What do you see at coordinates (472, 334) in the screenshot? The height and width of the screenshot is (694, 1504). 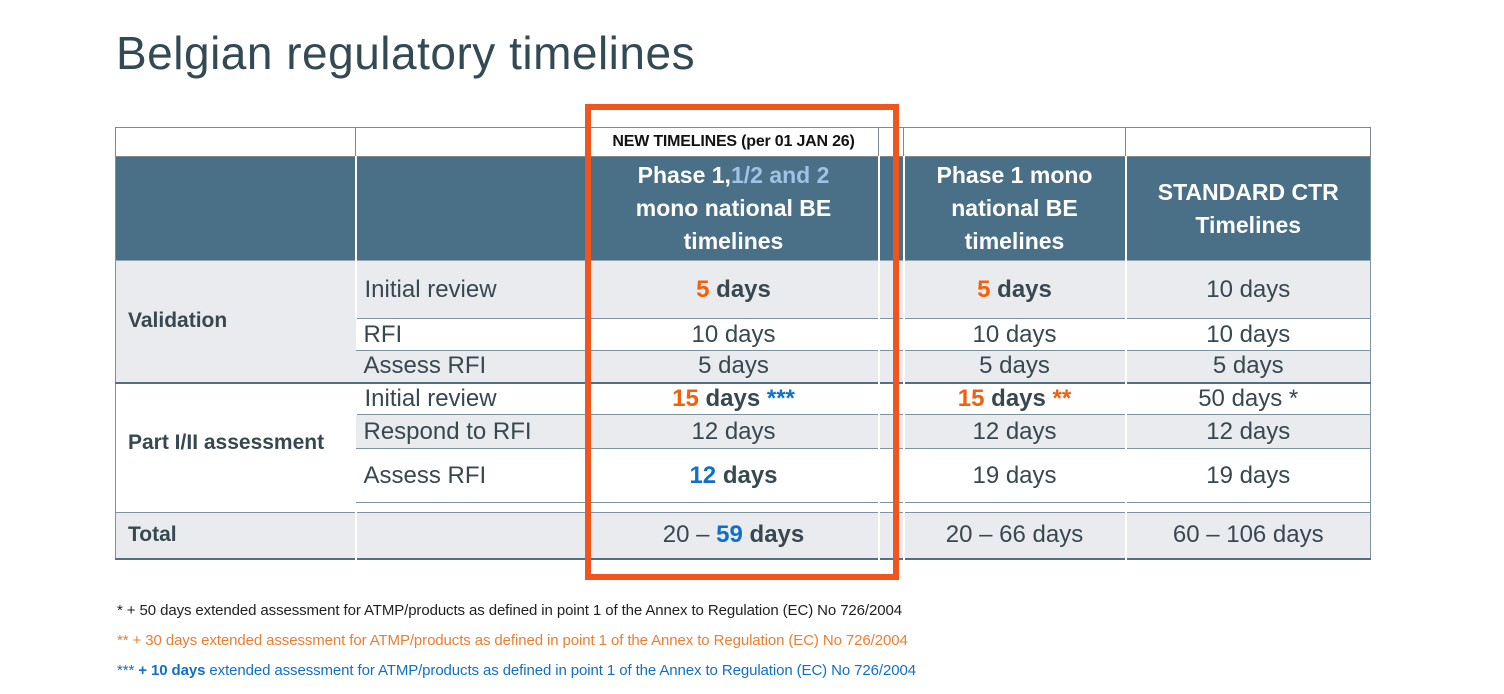 I see `row-label-validation-rfi: RFI` at bounding box center [472, 334].